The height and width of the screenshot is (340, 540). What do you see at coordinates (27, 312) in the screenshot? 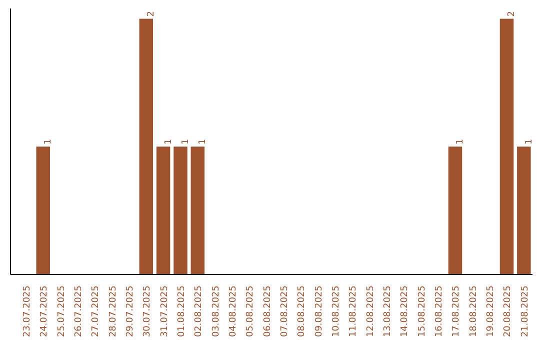
I see `x-tick-label: 23.07.2025` at bounding box center [27, 312].